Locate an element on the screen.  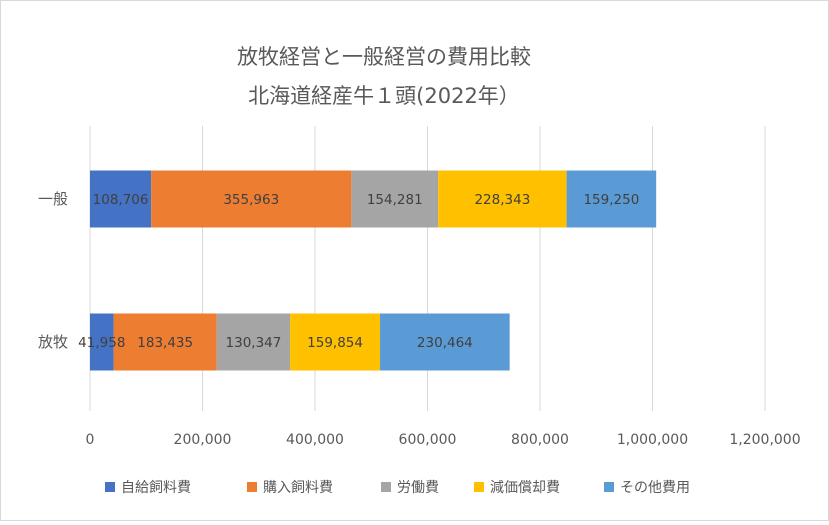
legend-label: 自給飼料費 is located at coordinates (156, 488).